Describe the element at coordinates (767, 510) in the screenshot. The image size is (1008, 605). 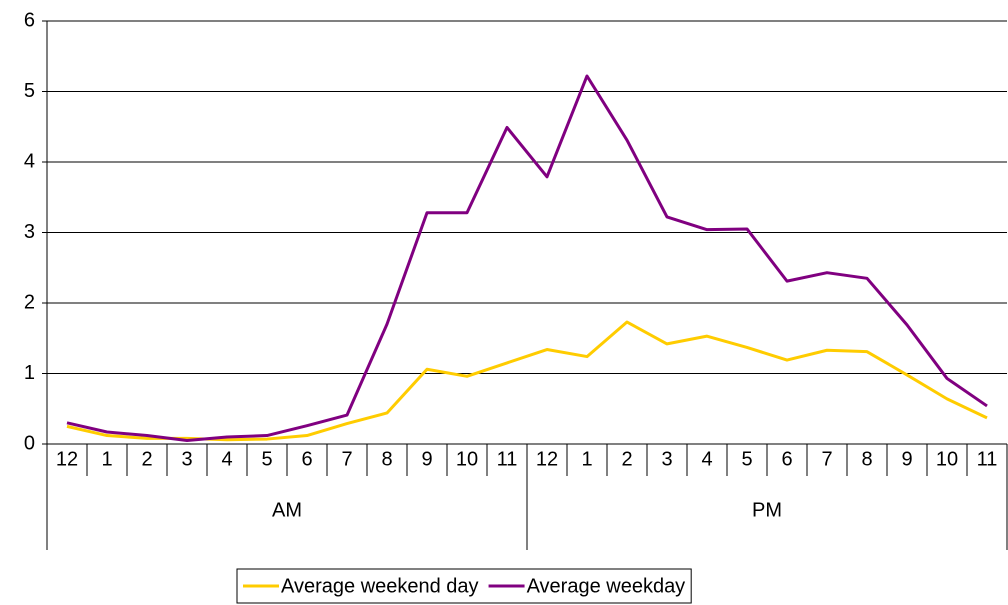
I see `group-label: PM` at that location.